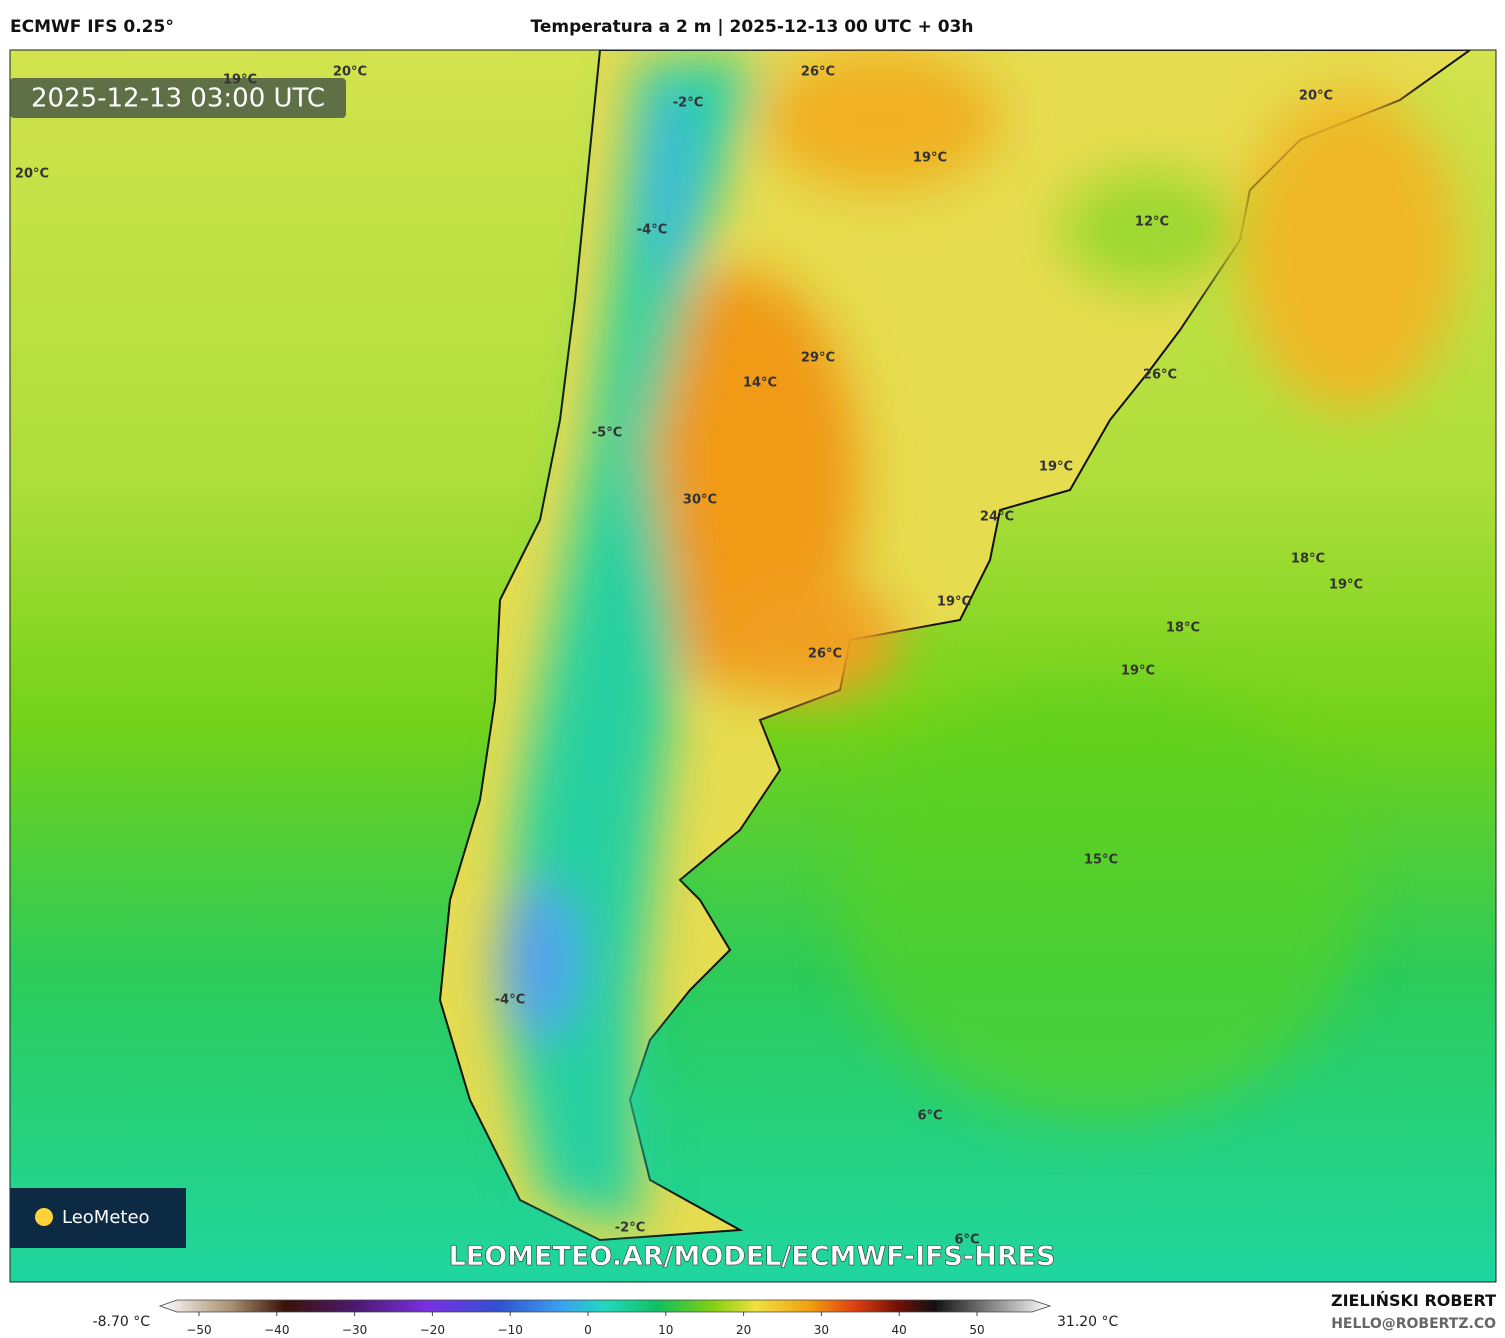  What do you see at coordinates (588, 1330) in the screenshot?
I see `colorbar-tick-label: 0` at bounding box center [588, 1330].